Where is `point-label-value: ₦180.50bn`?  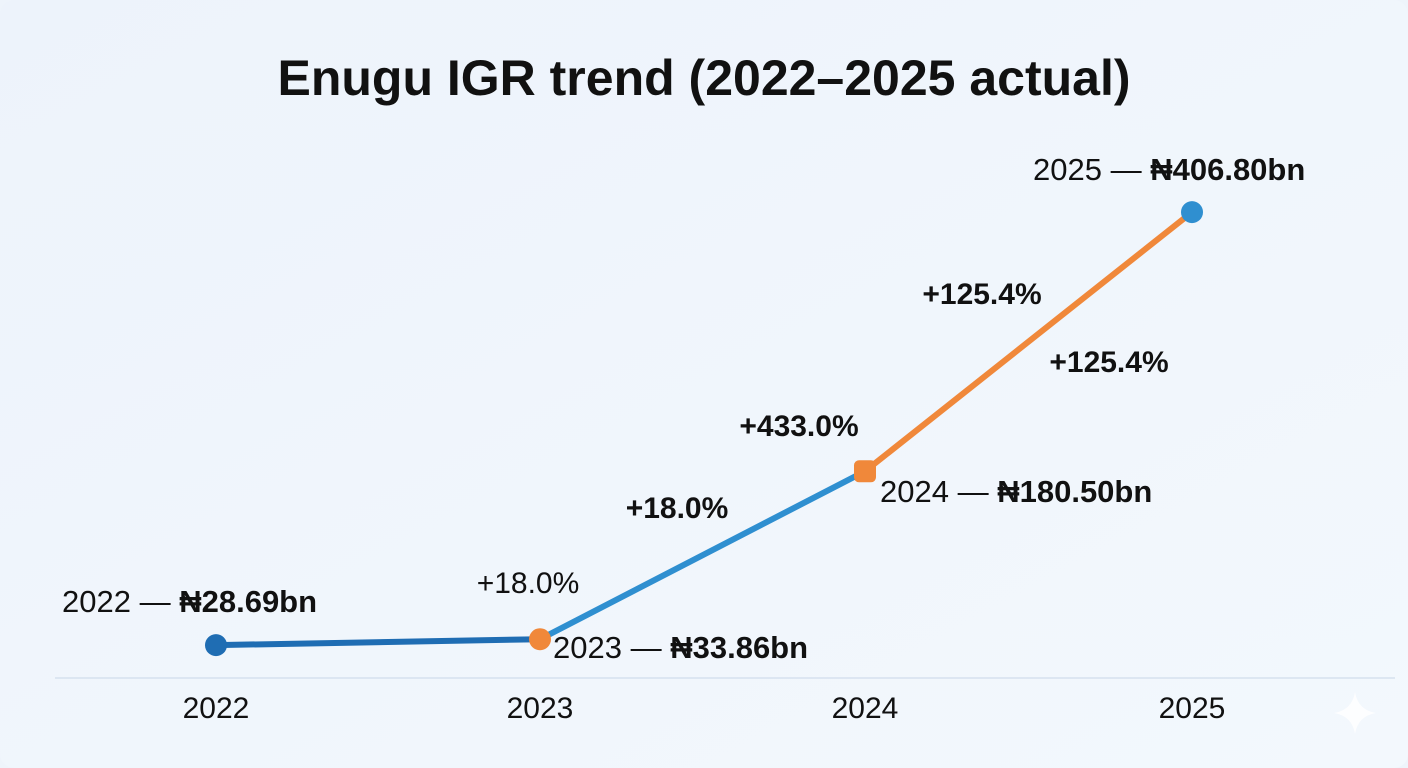
point-label-value: ₦180.50bn is located at coordinates (1074, 491).